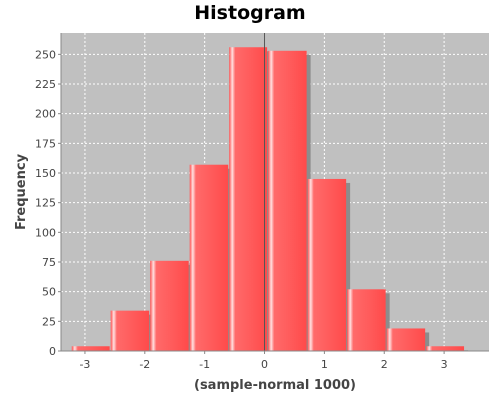  What do you see at coordinates (384, 364) in the screenshot?
I see `x-tick-label: 2` at bounding box center [384, 364].